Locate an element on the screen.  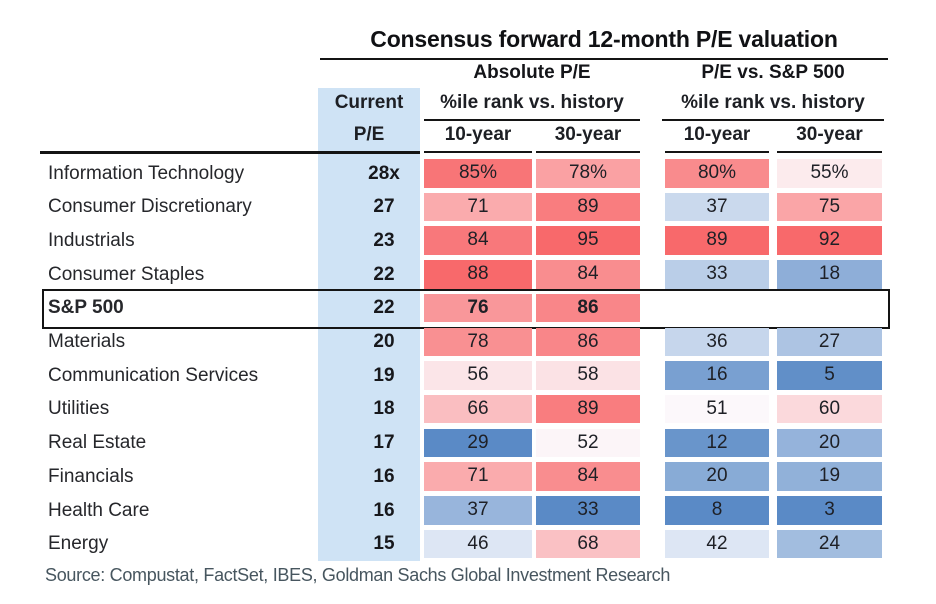
percentile-cell: 92 is located at coordinates (829, 240).